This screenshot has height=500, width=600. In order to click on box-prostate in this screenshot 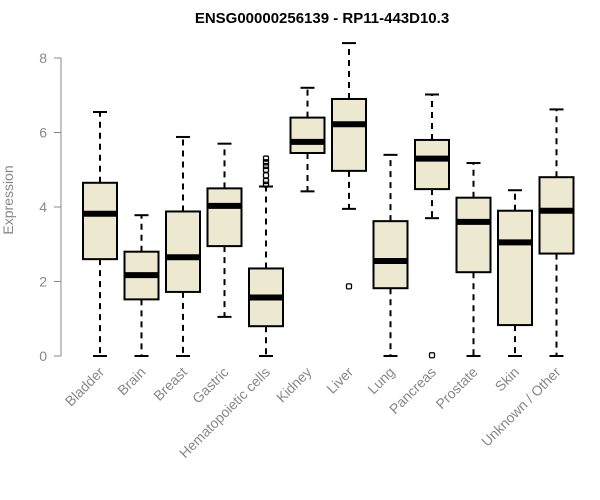, I will do `click(473, 259)`.